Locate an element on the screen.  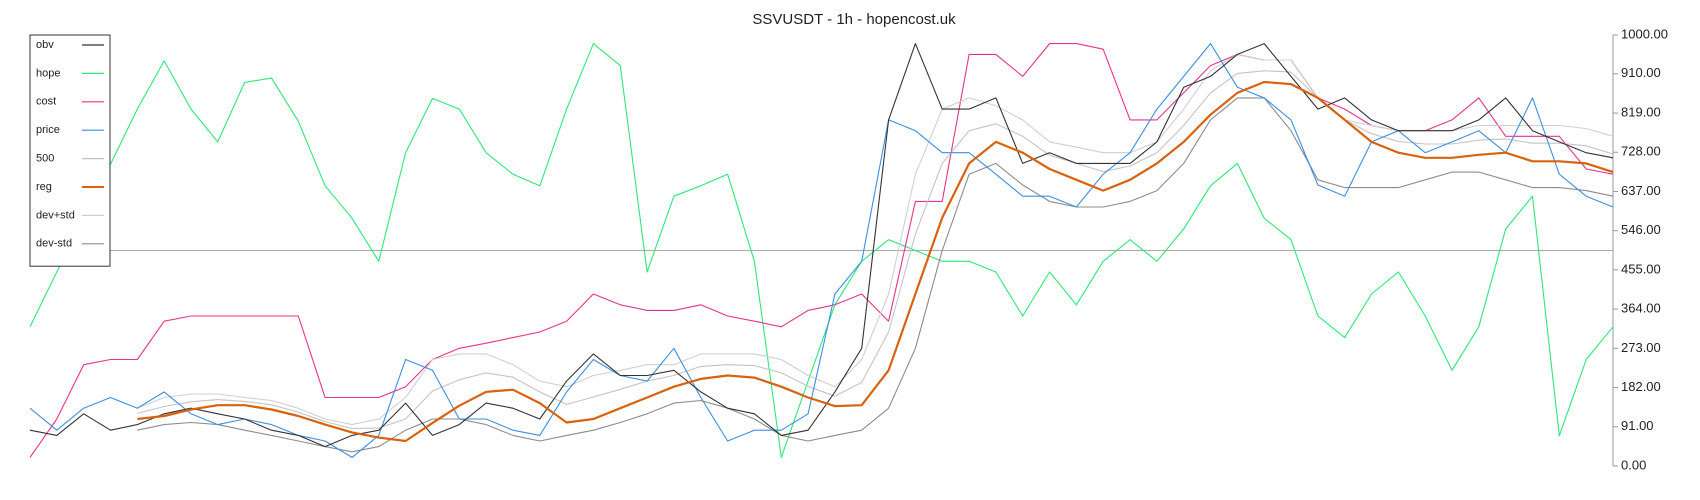
y-tick-label: 182.00 is located at coordinates (1641, 386).